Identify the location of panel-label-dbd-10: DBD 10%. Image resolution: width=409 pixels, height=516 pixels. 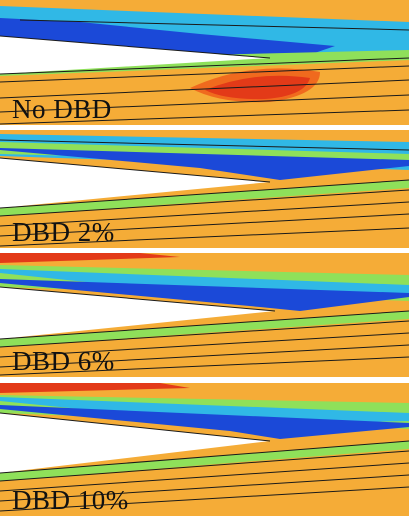
(70, 500).